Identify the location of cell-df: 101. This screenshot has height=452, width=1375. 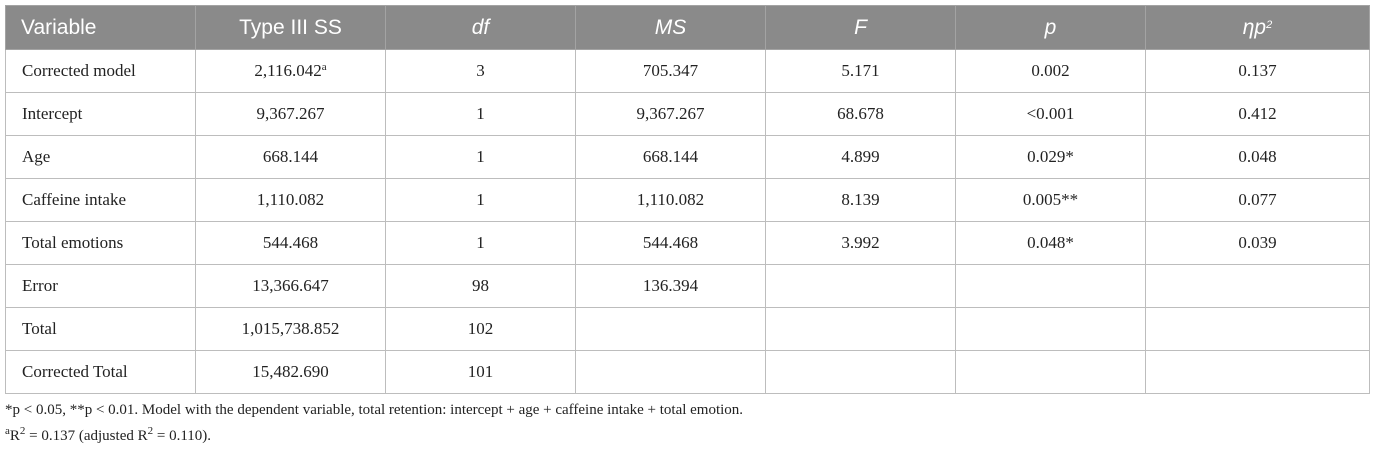
(480, 372).